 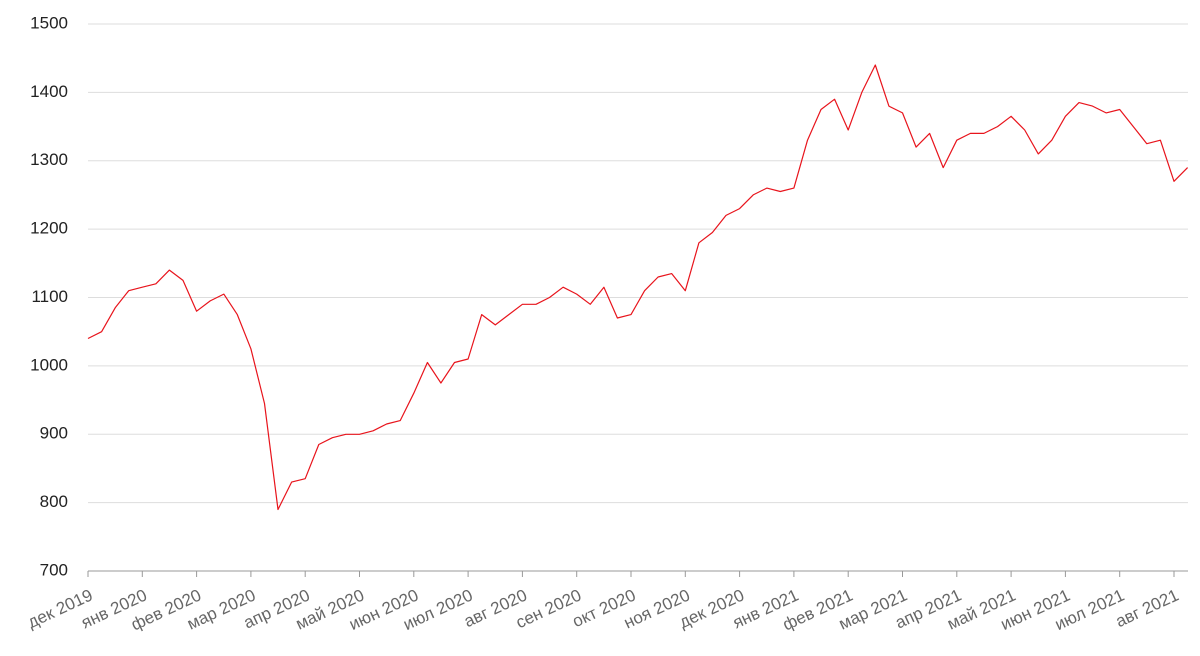 What do you see at coordinates (49, 364) in the screenshot?
I see `y-tick-label: 1000` at bounding box center [49, 364].